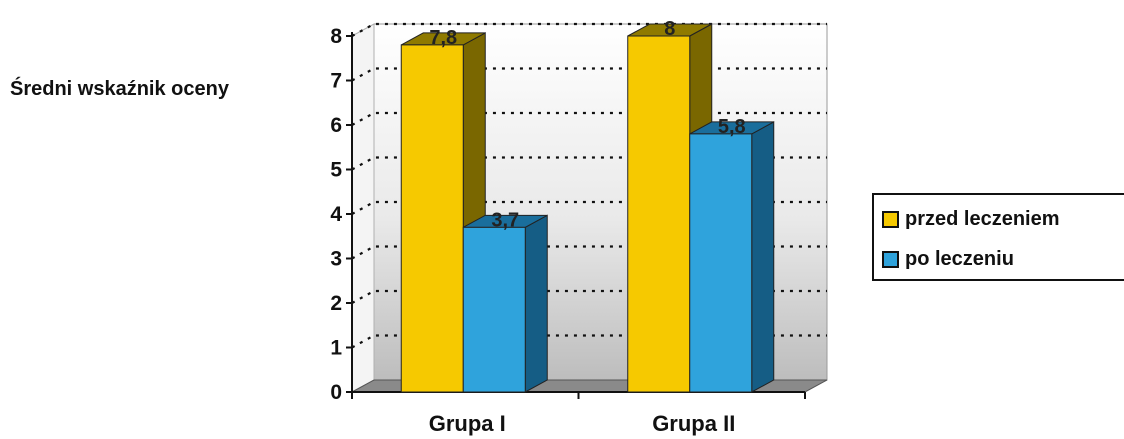 The image size is (1124, 439). Describe the element at coordinates (732, 127) in the screenshot. I see `data-label: 5,8` at that location.